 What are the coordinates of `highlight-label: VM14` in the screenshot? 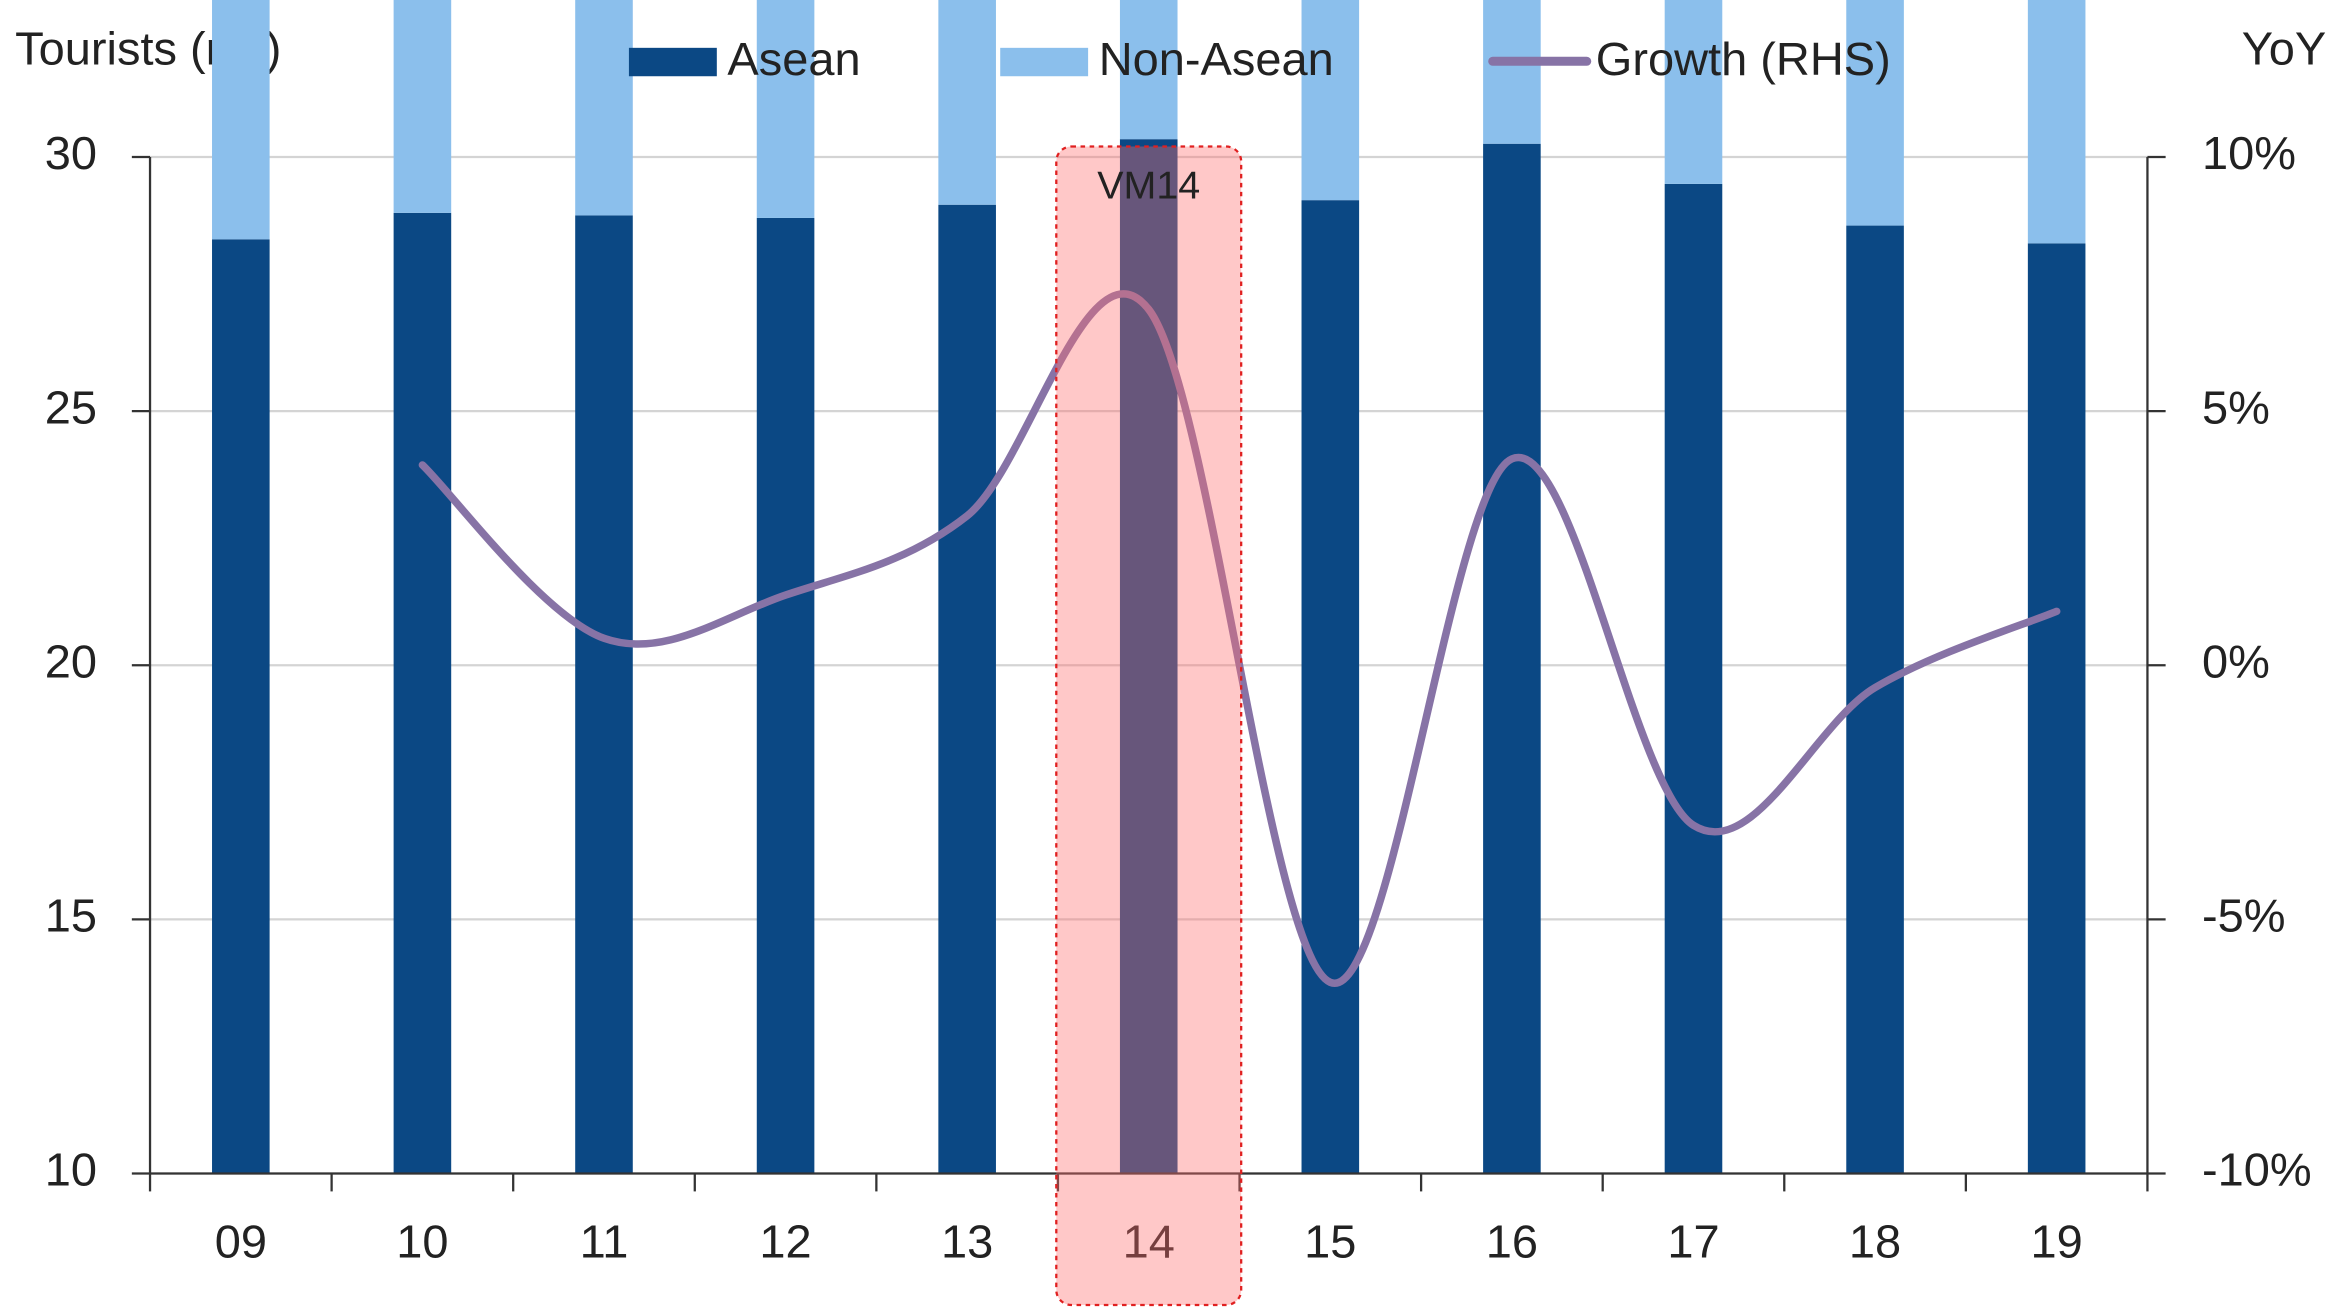 It's located at (1148, 186).